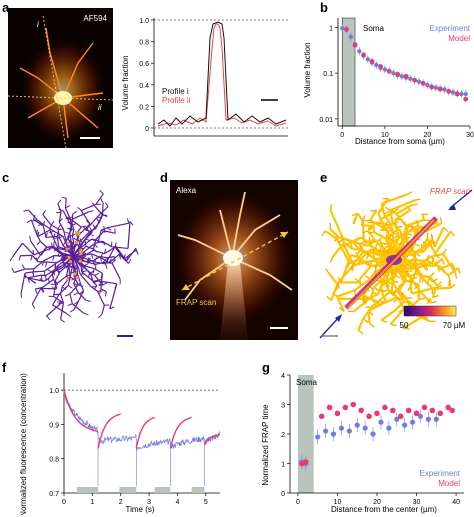 The width and height of the screenshot is (474, 517). I want to click on panel-b-ylabel: Volume fraction, so click(307, 69).